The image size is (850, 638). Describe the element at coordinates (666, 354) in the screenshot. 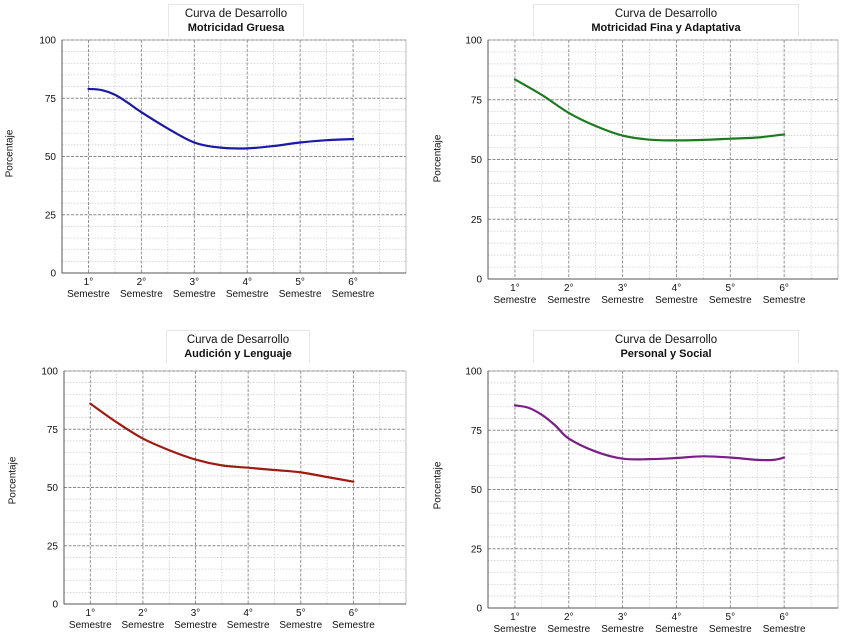

I see `chart-subtitle: Personal y Social` at that location.